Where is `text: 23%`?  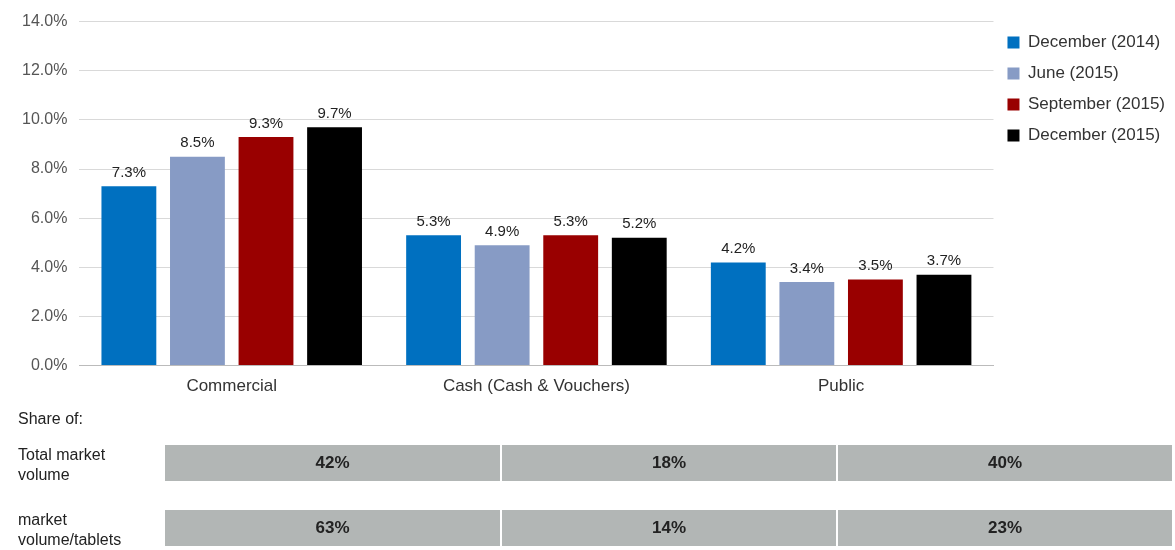 text: 23% is located at coordinates (1005, 528).